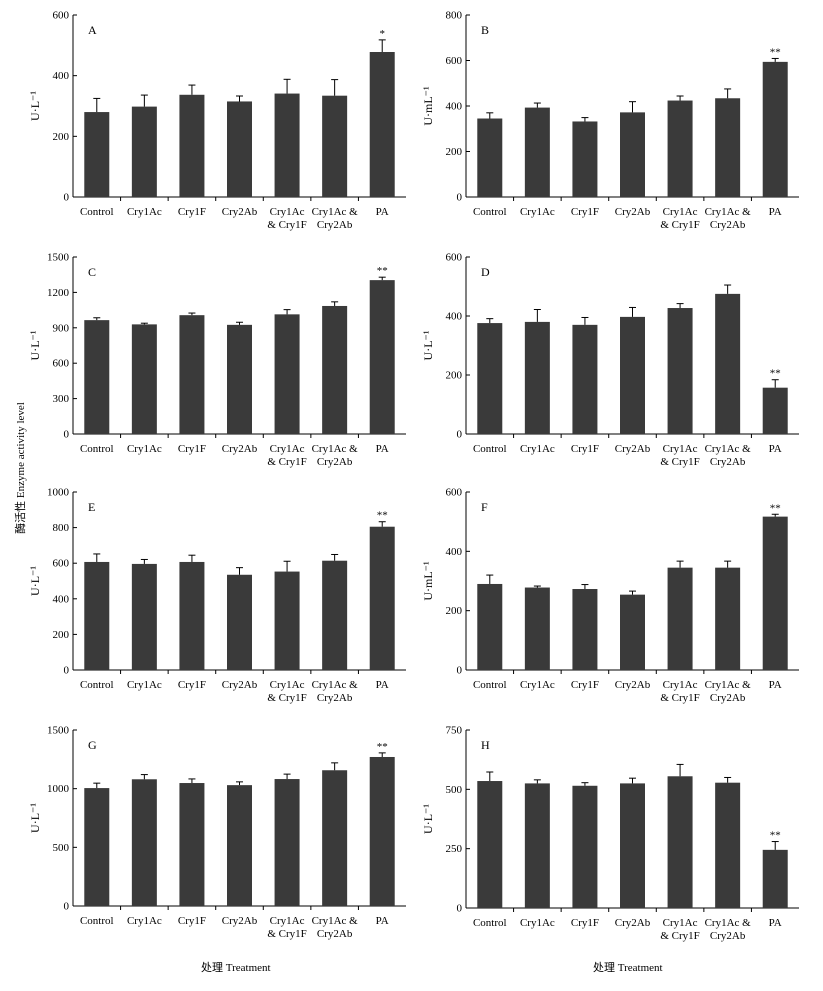  Describe the element at coordinates (382, 34) in the screenshot. I see `significance-marker: *` at that location.